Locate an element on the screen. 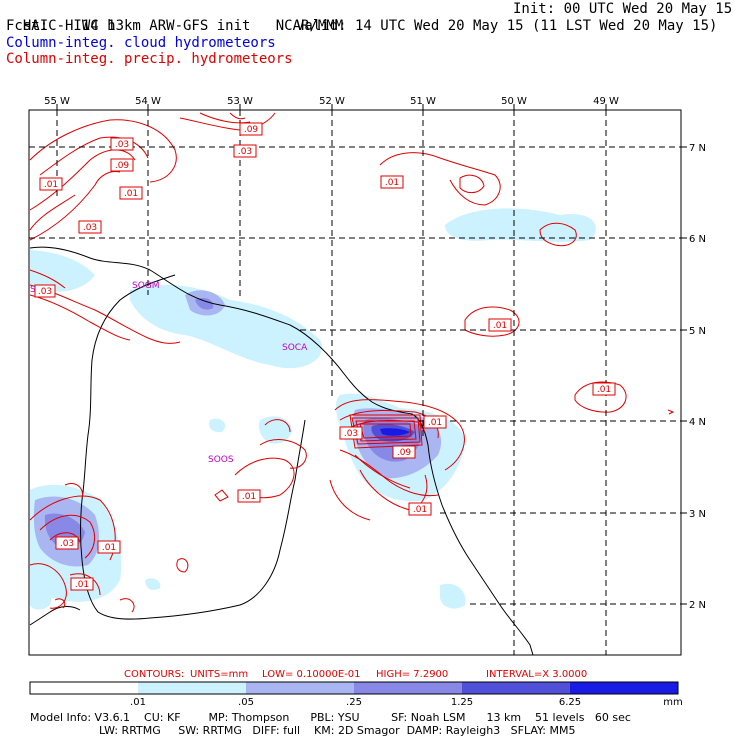 The width and height of the screenshot is (740, 740). contour-info-low: LOW= 0.10000E-01 is located at coordinates (311, 674).